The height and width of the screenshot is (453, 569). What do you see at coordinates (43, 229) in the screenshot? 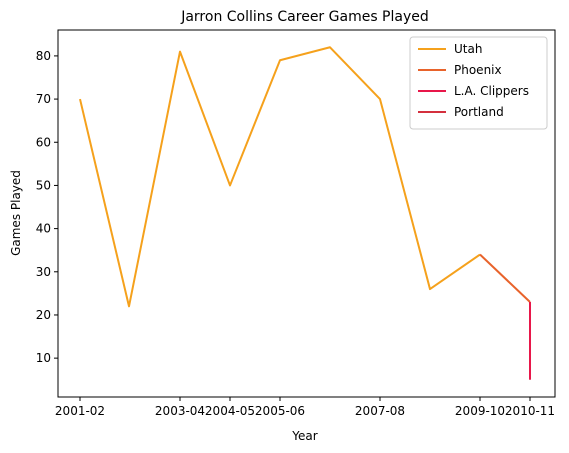
I see `y-tick-label: 40` at bounding box center [43, 229].